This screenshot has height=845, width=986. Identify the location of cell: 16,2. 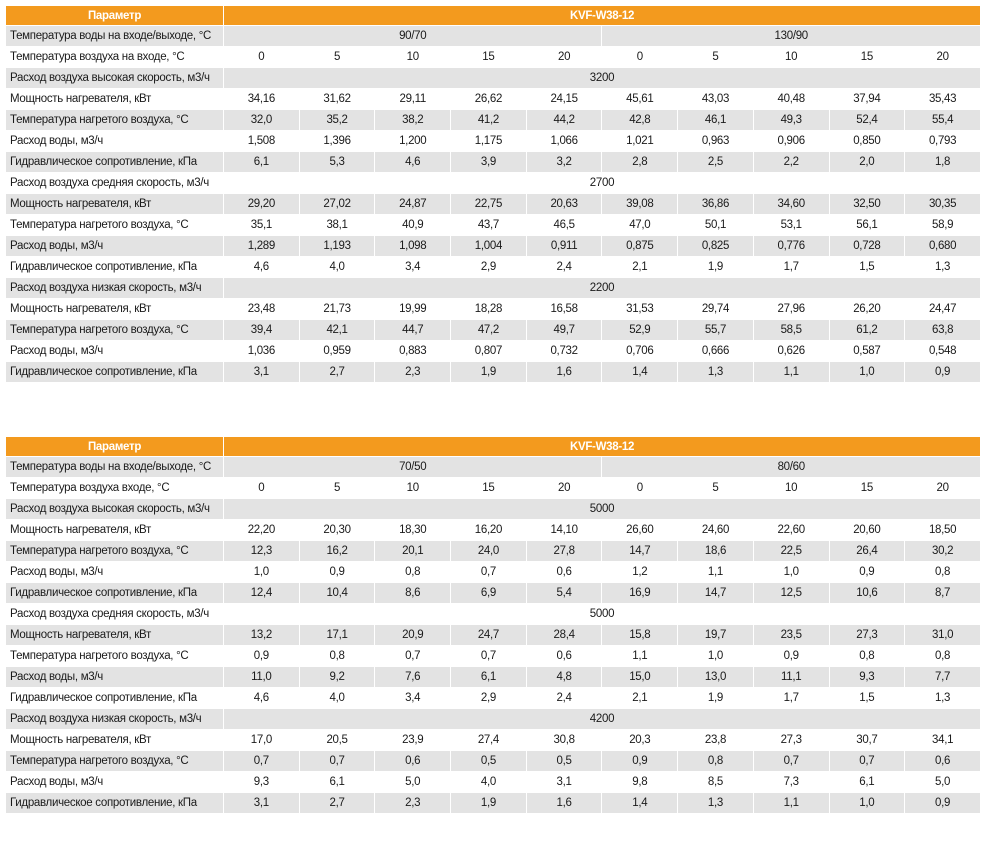
(337, 551).